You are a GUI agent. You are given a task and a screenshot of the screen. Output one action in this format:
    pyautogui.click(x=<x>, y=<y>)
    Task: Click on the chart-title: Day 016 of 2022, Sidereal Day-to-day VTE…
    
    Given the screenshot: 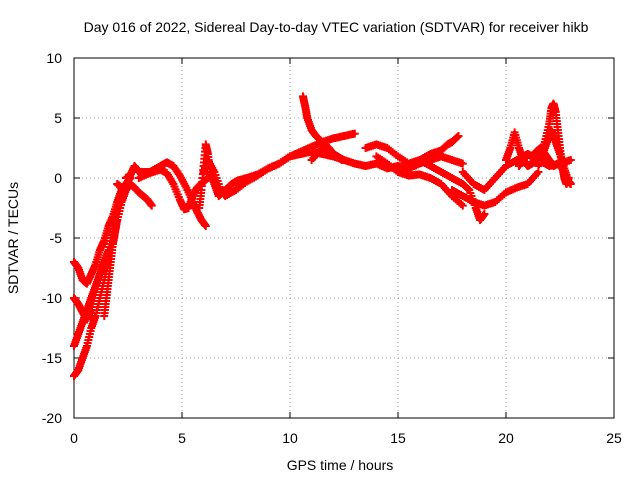 What is the action you would take?
    pyautogui.click(x=336, y=27)
    